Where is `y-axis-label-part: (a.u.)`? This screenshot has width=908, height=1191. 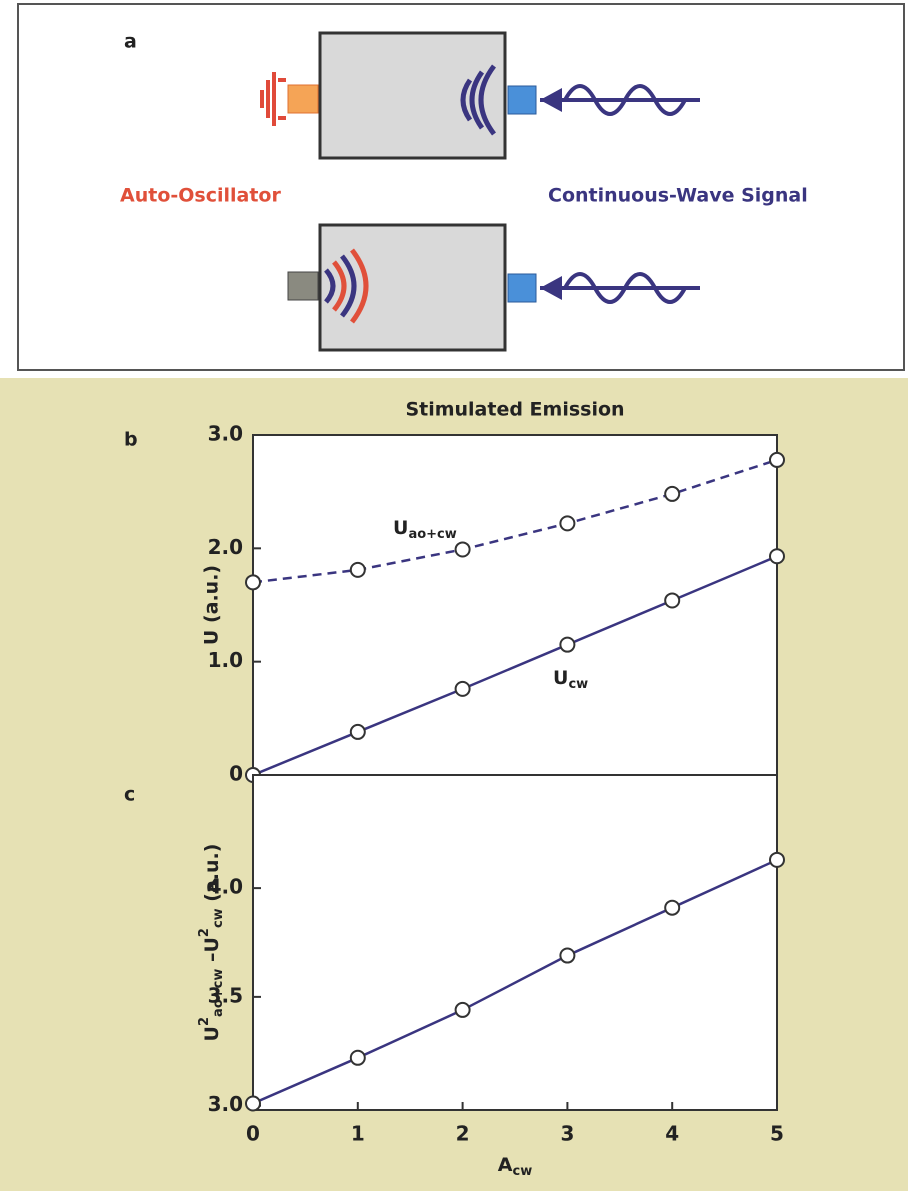 y-axis-label-part: (a.u.) is located at coordinates (212, 876).